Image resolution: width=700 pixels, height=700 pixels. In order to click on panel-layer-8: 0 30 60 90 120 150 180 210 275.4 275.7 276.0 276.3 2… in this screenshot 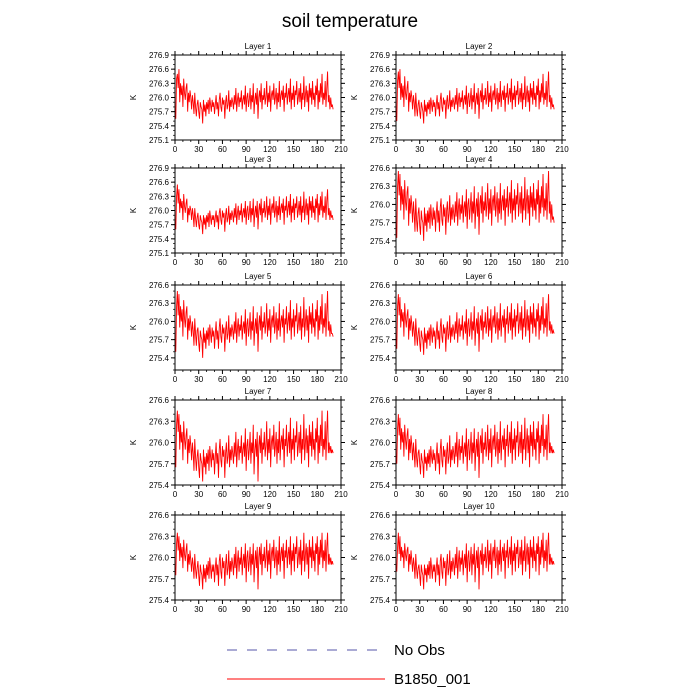, I will do `click(459, 443)`.